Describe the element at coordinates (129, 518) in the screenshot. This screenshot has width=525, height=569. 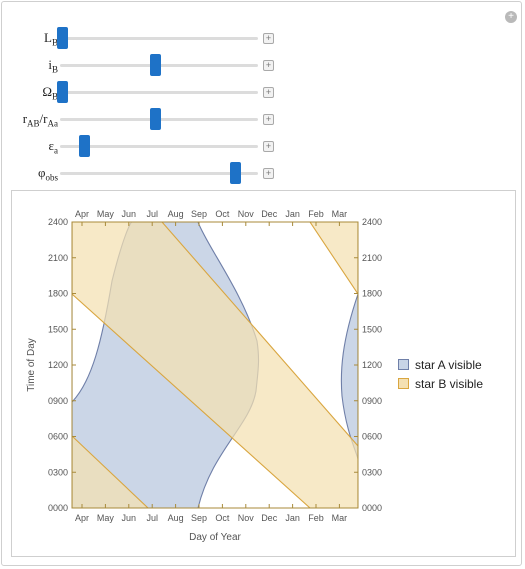
I see `x-tick-label-bottom: Jun` at that location.